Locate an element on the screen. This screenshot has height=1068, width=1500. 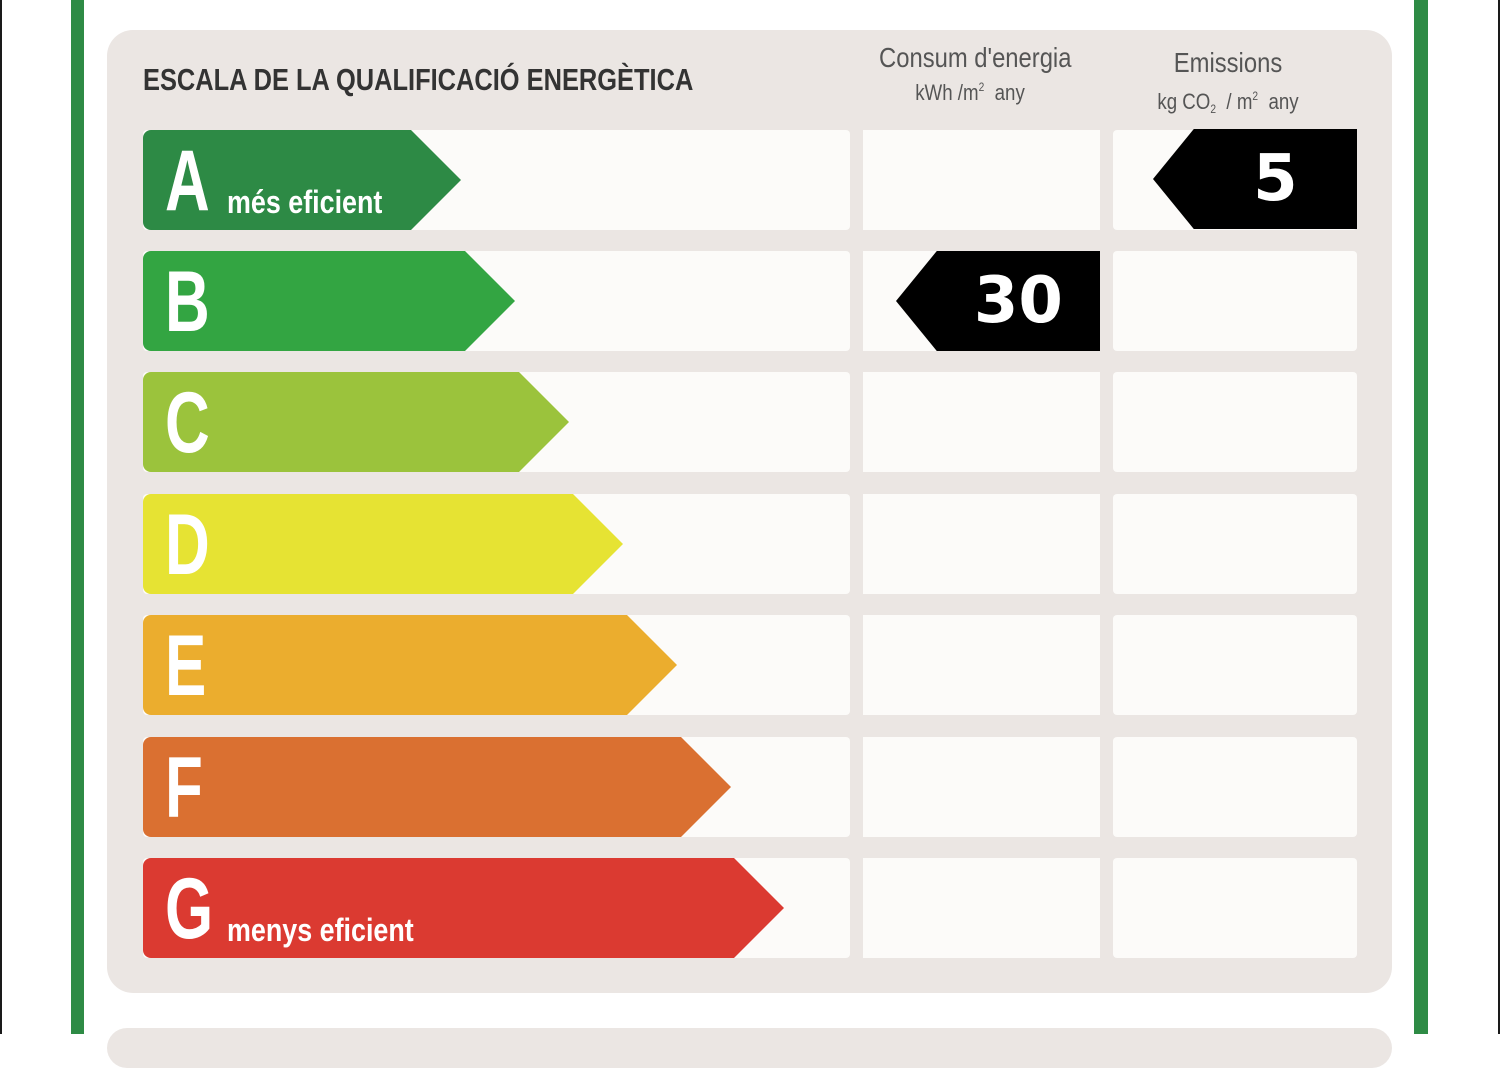
next-panel-edge is located at coordinates (749, 1048).